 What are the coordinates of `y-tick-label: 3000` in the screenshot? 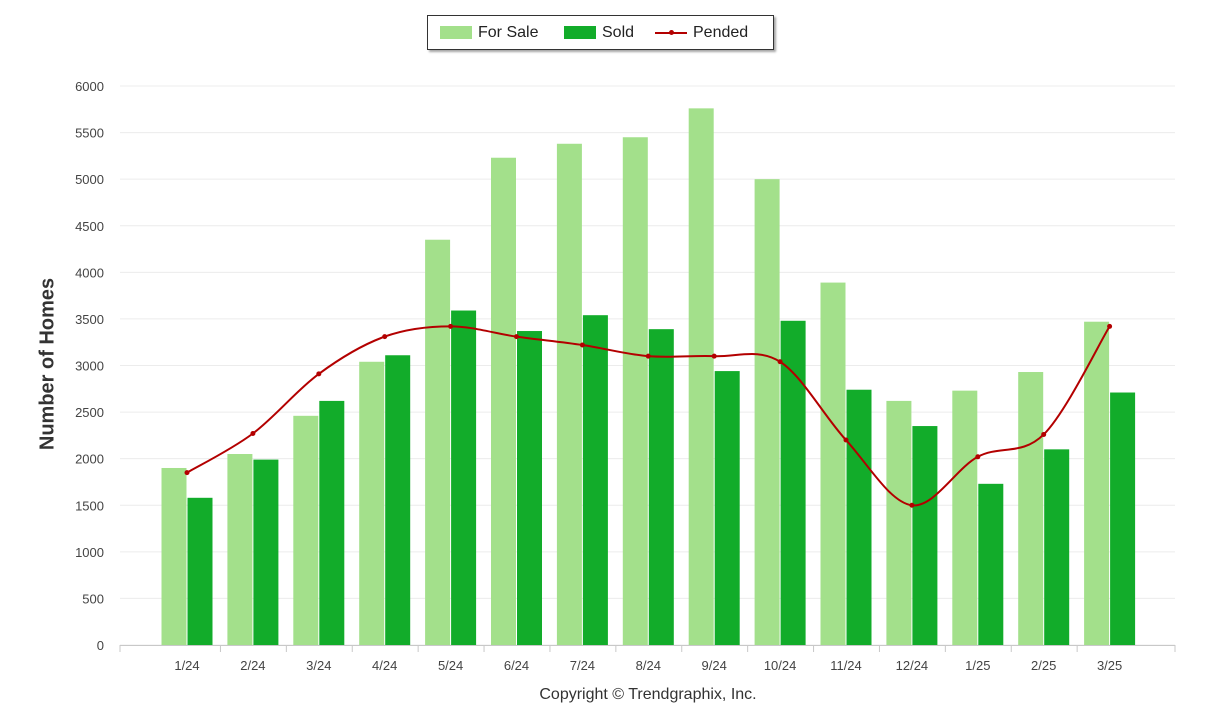 It's located at (89, 366).